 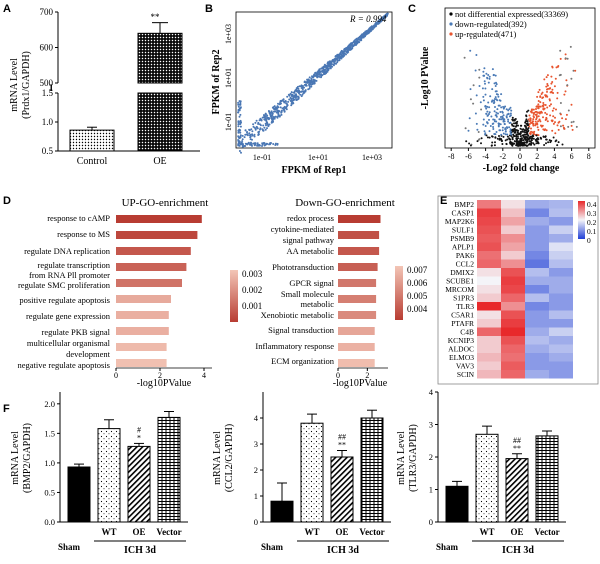 What do you see at coordinates (272, 547) in the screenshot?
I see `panel-f-category-label: Sham` at bounding box center [272, 547].